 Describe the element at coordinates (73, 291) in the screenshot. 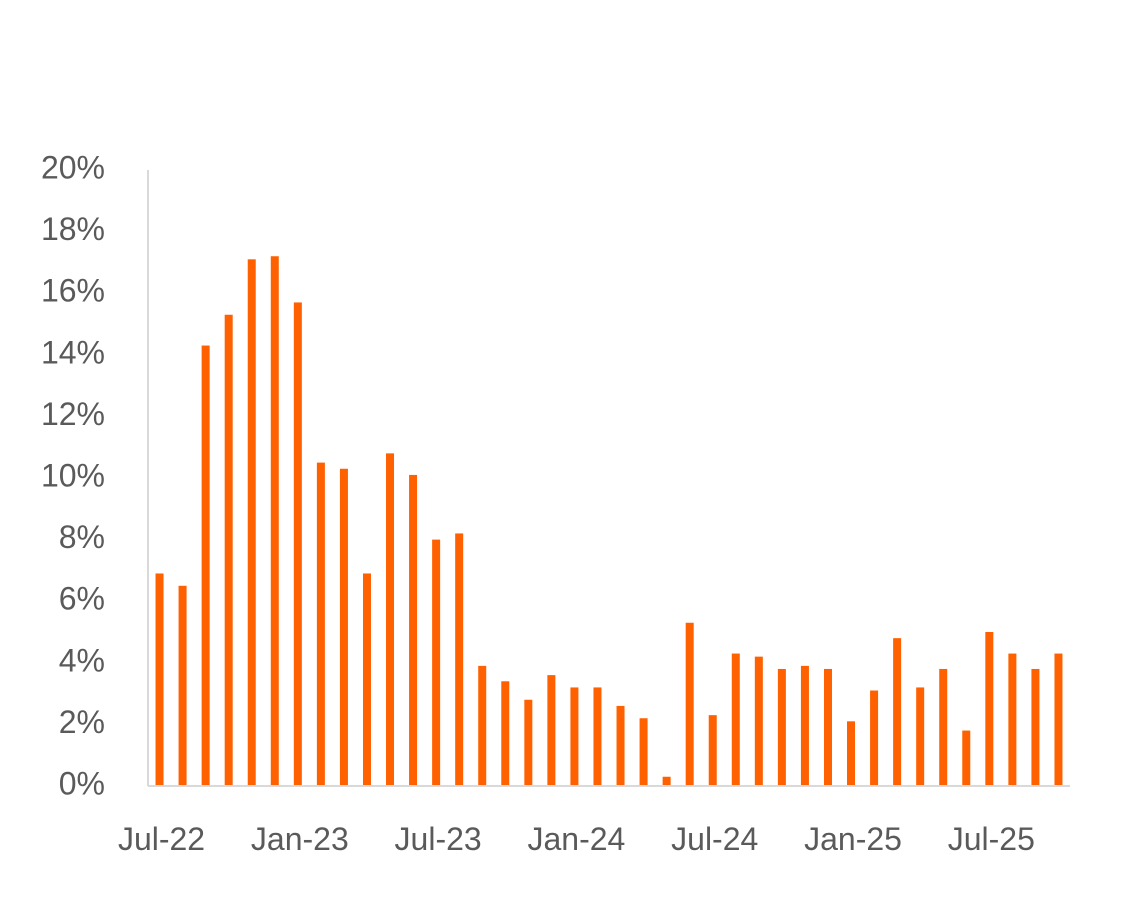

I see `y-tick-label: 16%` at that location.